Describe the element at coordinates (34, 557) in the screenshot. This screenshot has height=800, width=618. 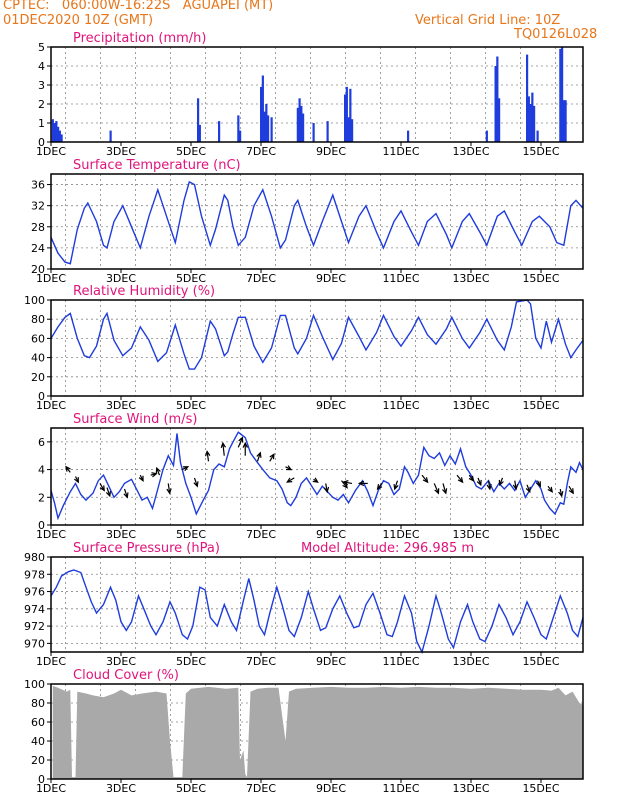
I see `y-tick-label: 980` at that location.